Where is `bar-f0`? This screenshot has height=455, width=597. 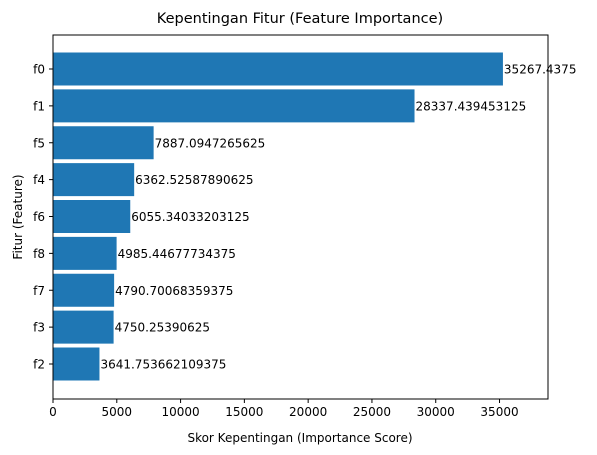 bar-f0 is located at coordinates (278, 69).